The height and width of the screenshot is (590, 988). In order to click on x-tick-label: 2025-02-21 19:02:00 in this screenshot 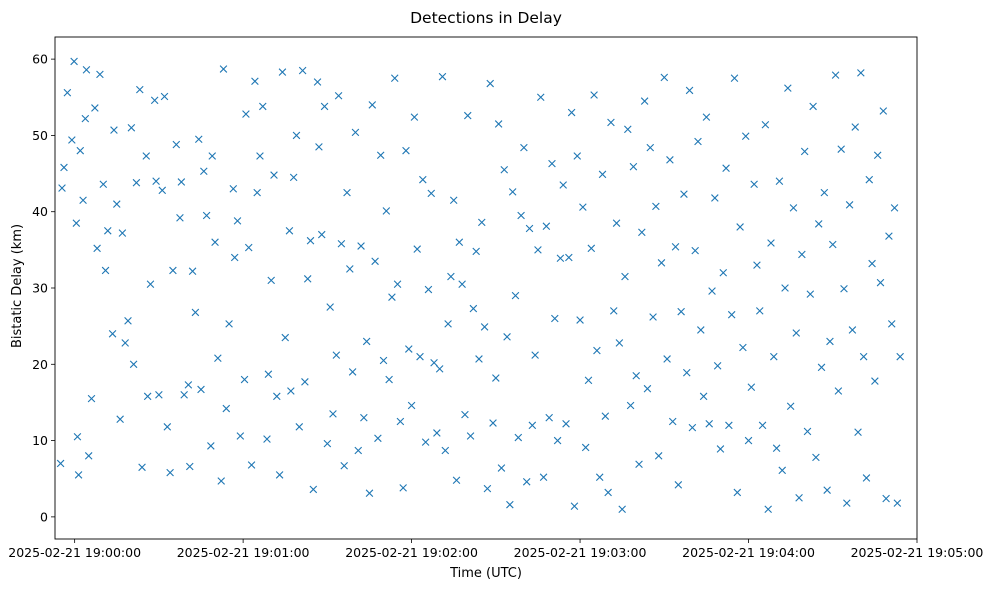, I will do `click(411, 552)`.